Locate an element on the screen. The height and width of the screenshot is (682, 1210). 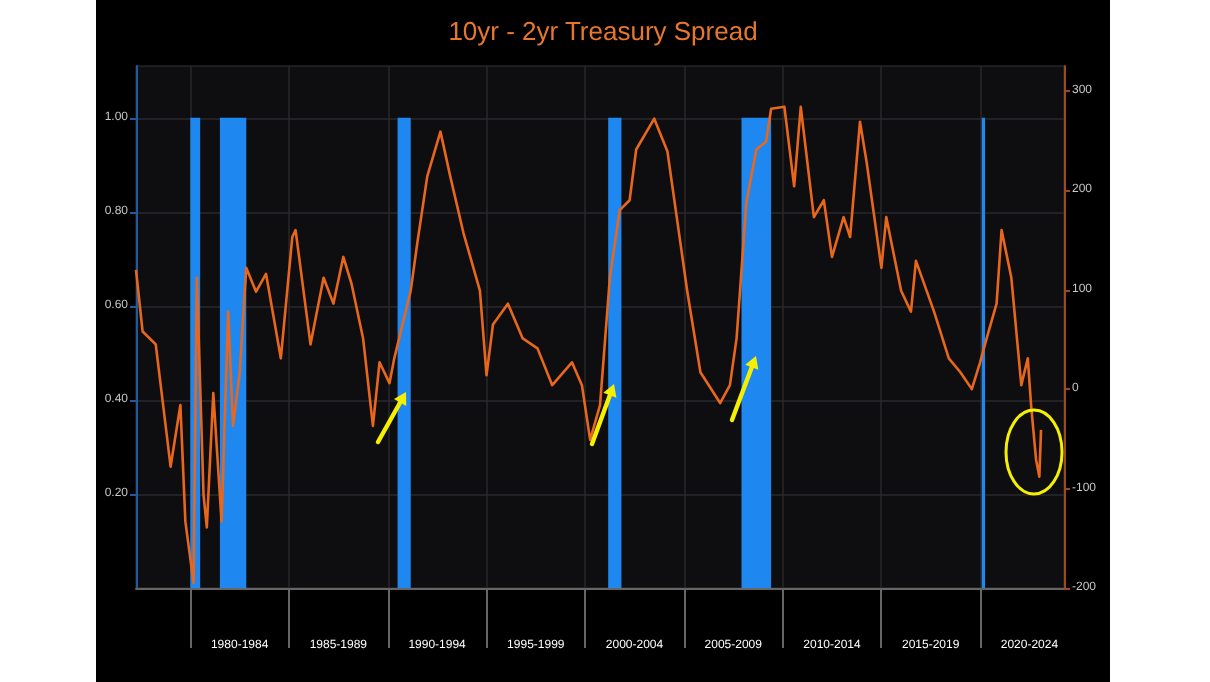
chart-title: 10yr - 2yr Treasury Spread is located at coordinates (603, 31).